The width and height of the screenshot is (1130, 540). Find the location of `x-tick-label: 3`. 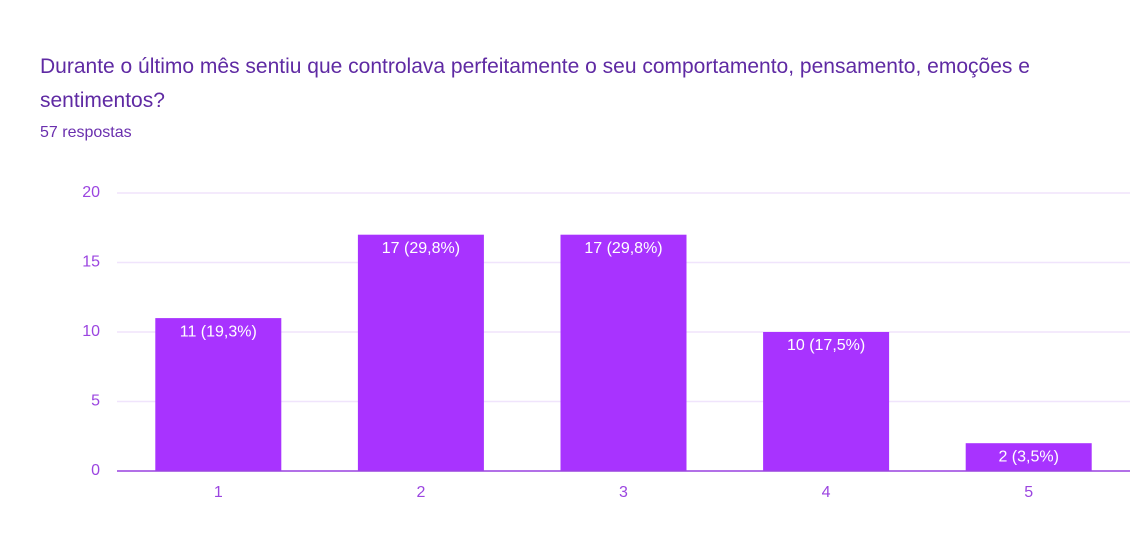

x-tick-label: 3 is located at coordinates (623, 492).